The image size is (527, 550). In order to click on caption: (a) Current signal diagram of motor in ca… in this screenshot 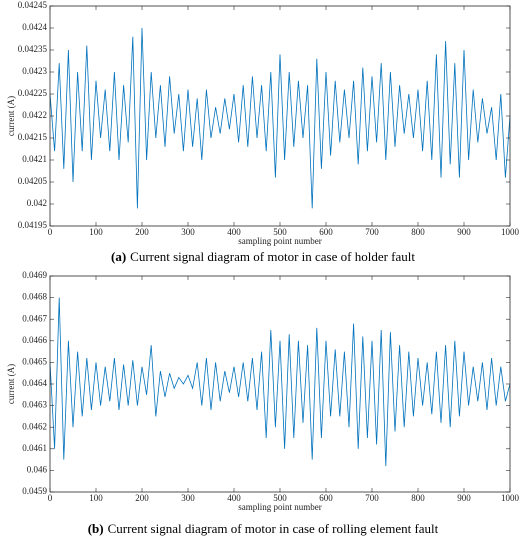, I will do `click(263, 256)`.